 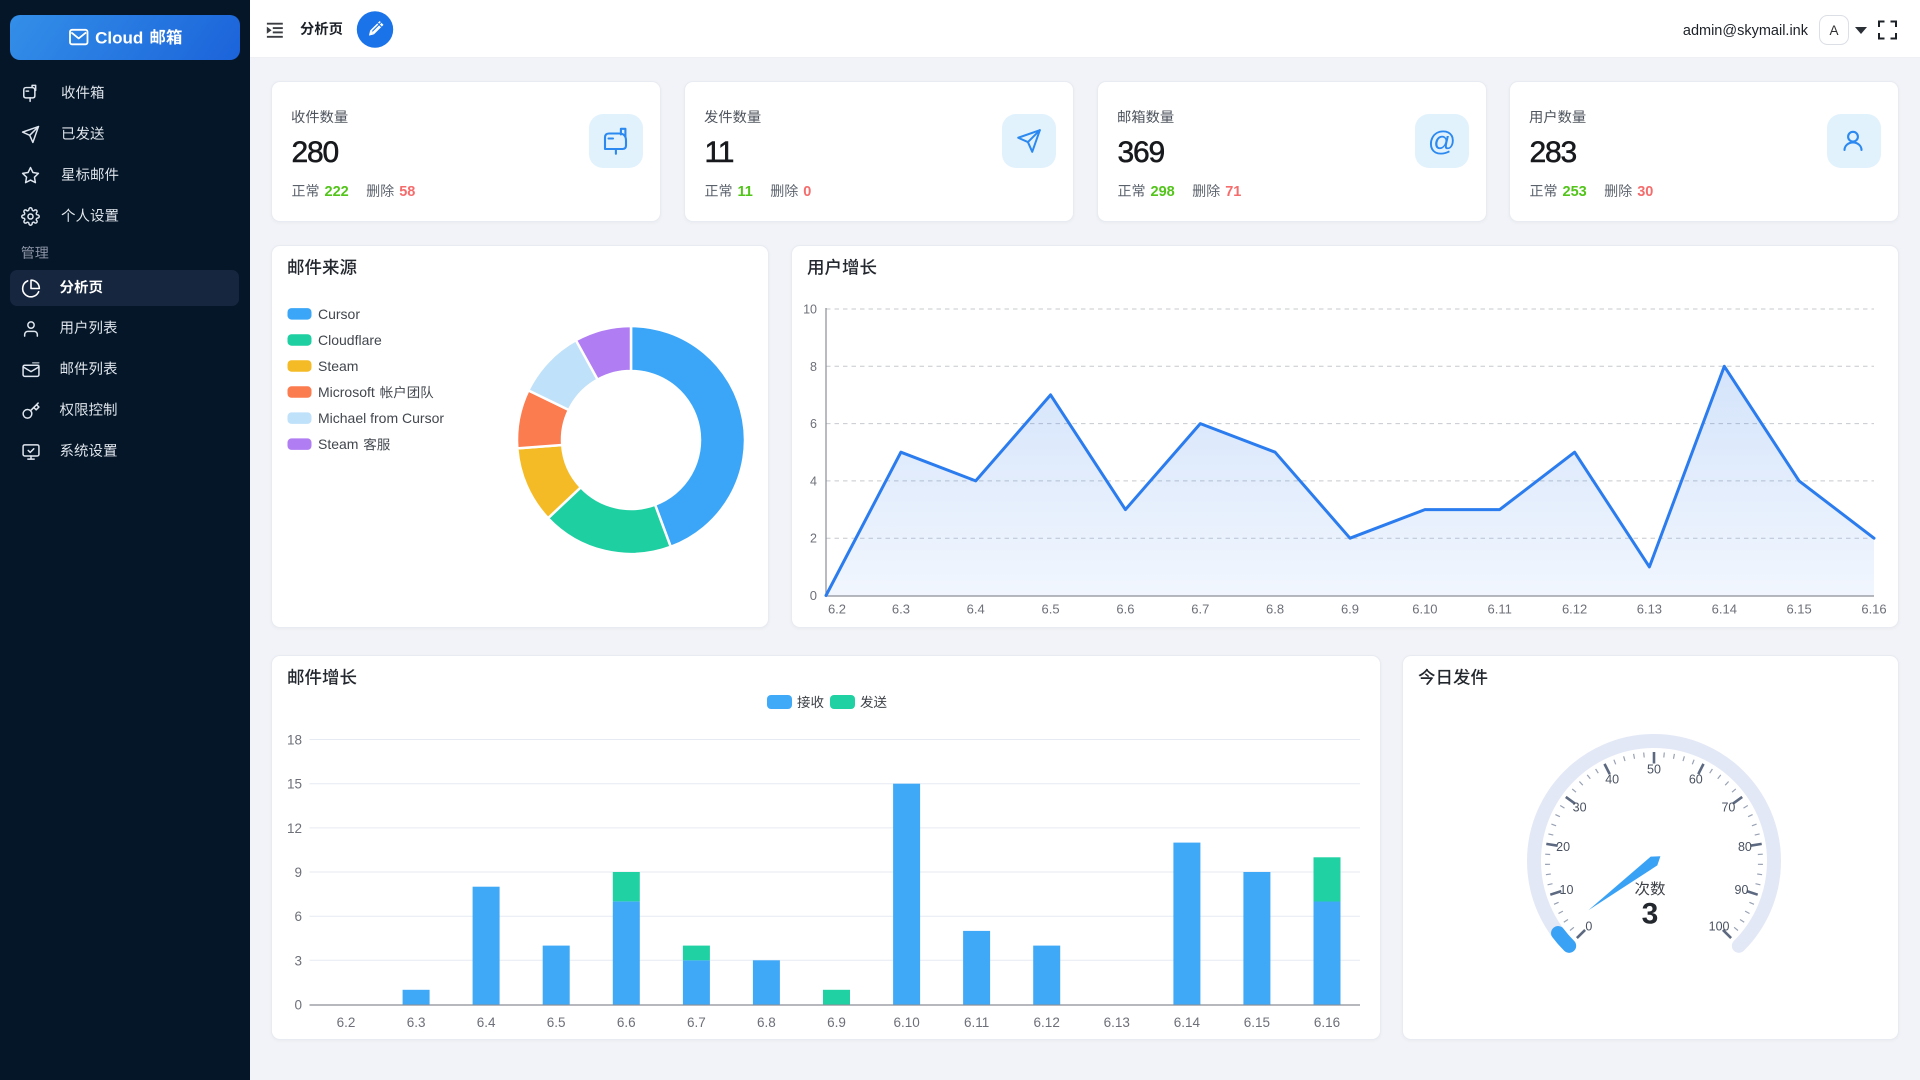 I want to click on svg-text: Cloudflare, so click(x=350, y=340).